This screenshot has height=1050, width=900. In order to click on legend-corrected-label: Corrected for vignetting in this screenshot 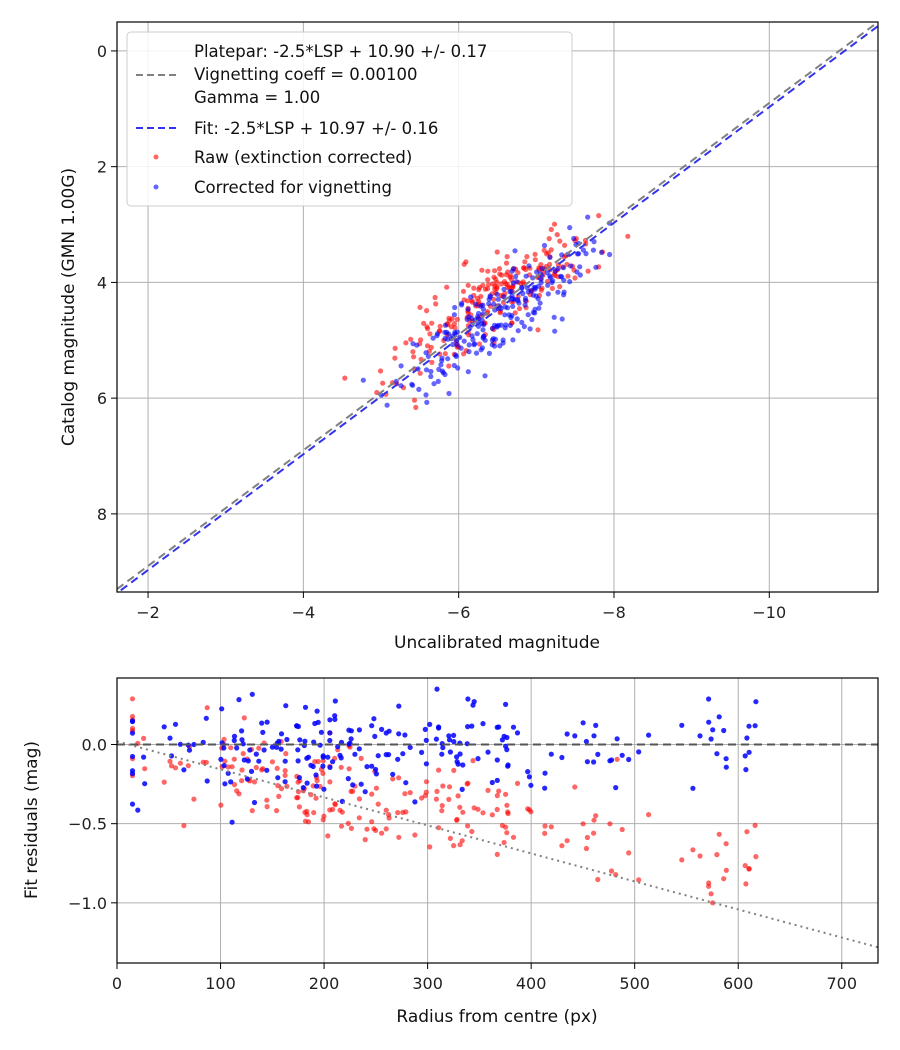, I will do `click(293, 187)`.